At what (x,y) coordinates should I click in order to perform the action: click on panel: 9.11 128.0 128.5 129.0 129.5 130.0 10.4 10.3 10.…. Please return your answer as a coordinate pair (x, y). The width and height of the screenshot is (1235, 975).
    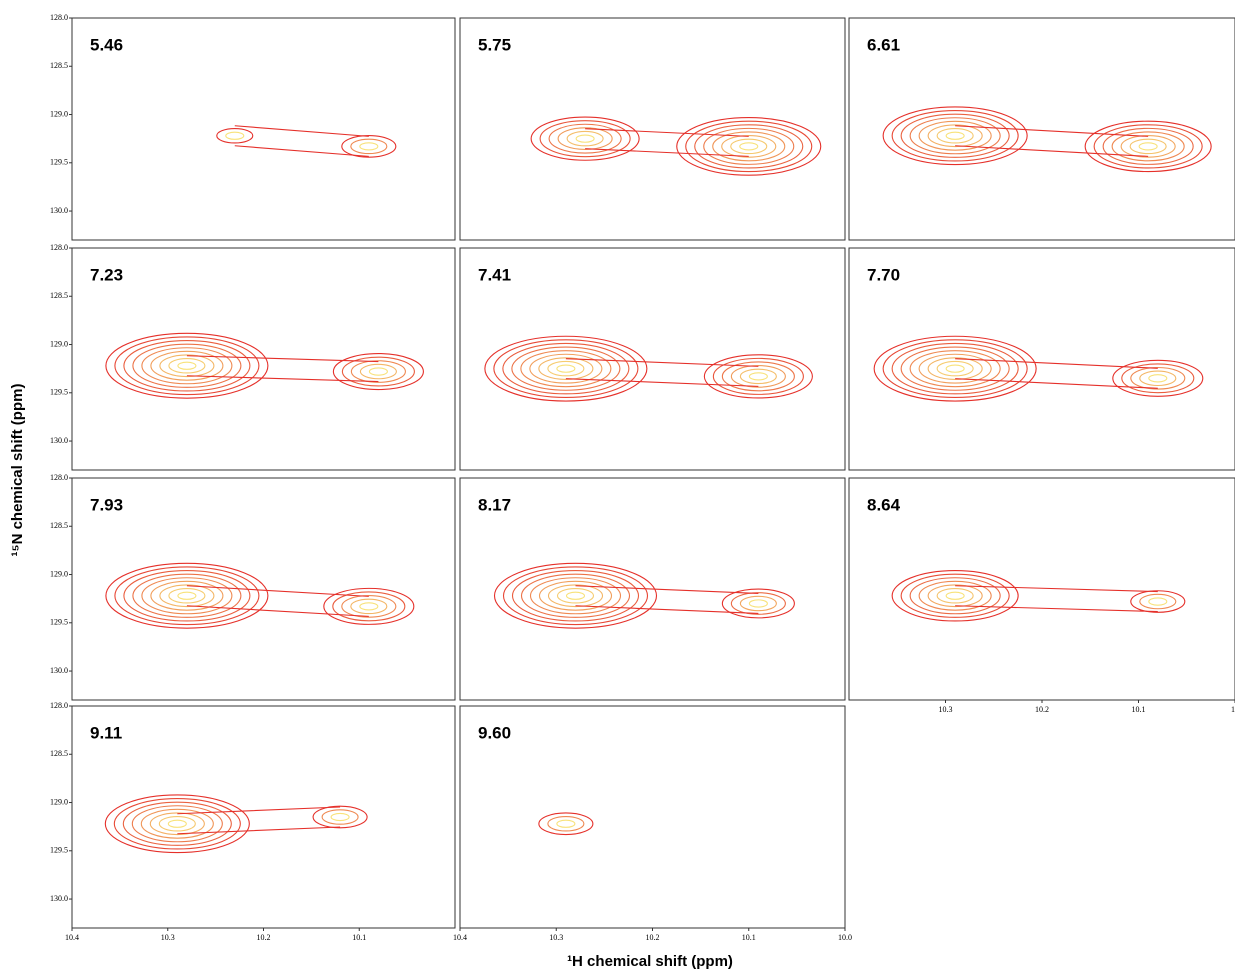
    Looking at the image, I should click on (253, 821).